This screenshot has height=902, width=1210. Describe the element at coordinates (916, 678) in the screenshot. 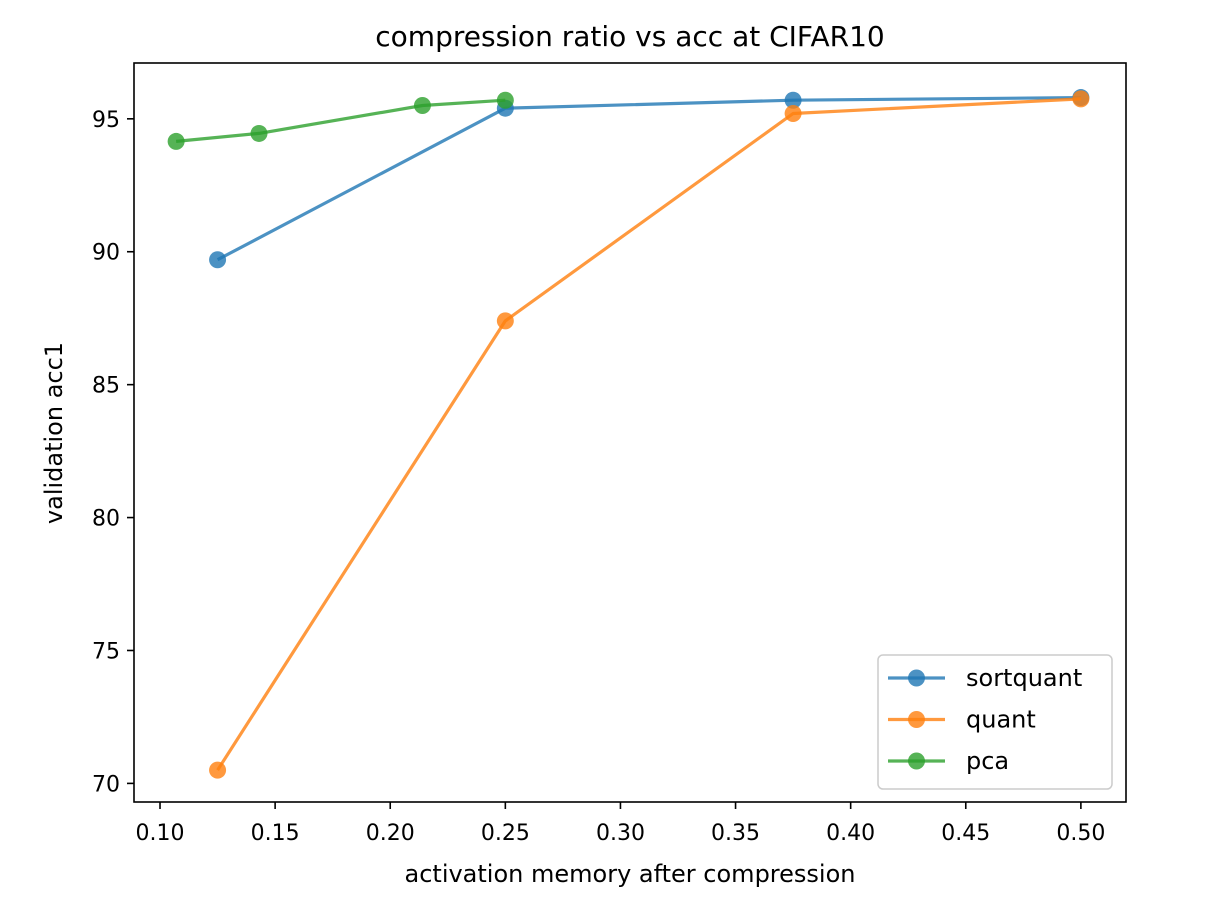

I see `legend-marker-sortquant` at that location.